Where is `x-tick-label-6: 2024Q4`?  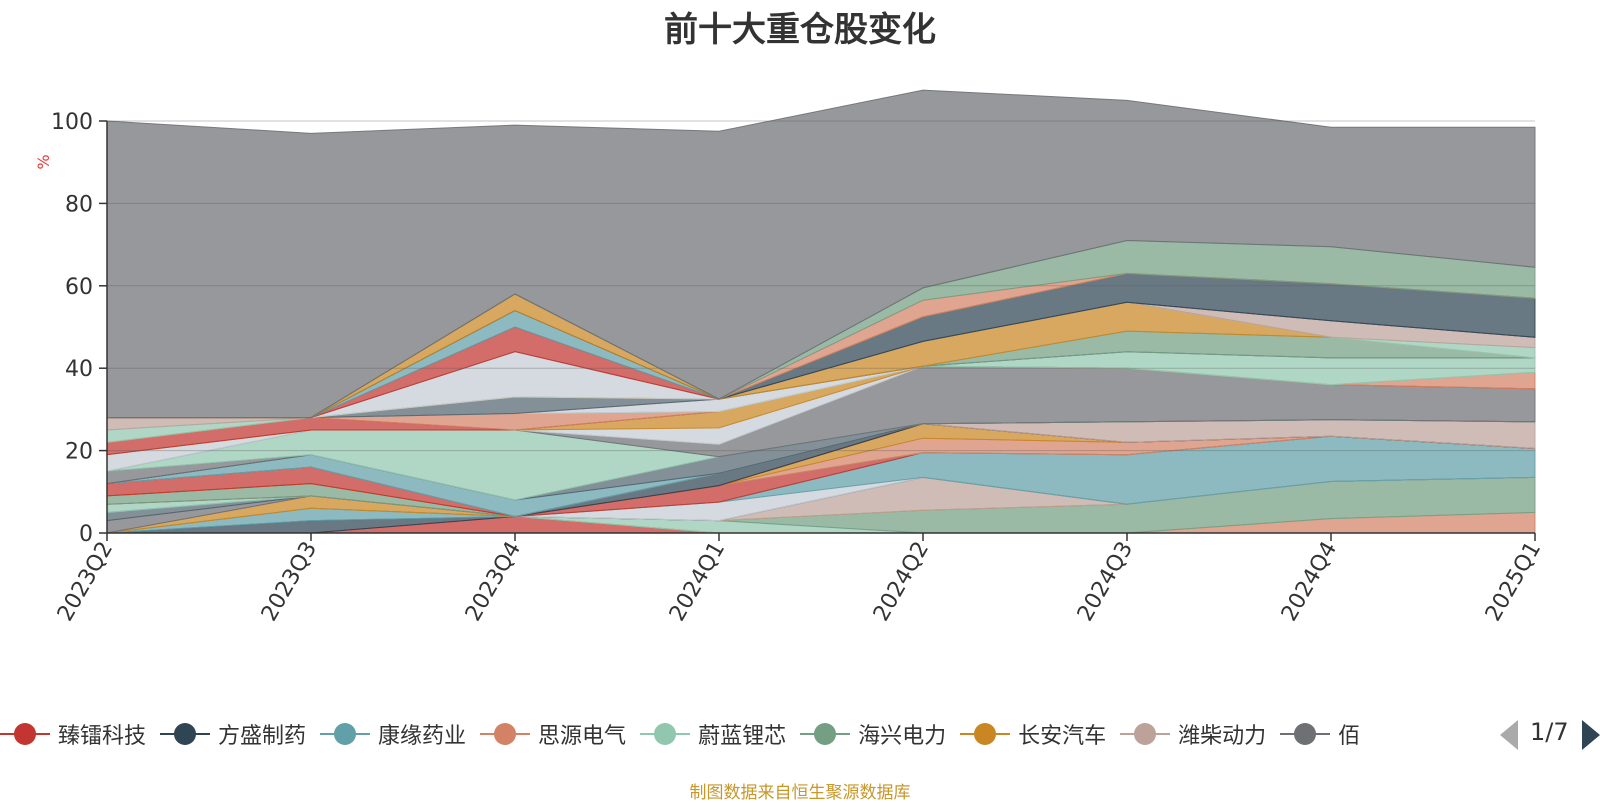 x-tick-label-6: 2024Q4 is located at coordinates (1309, 582).